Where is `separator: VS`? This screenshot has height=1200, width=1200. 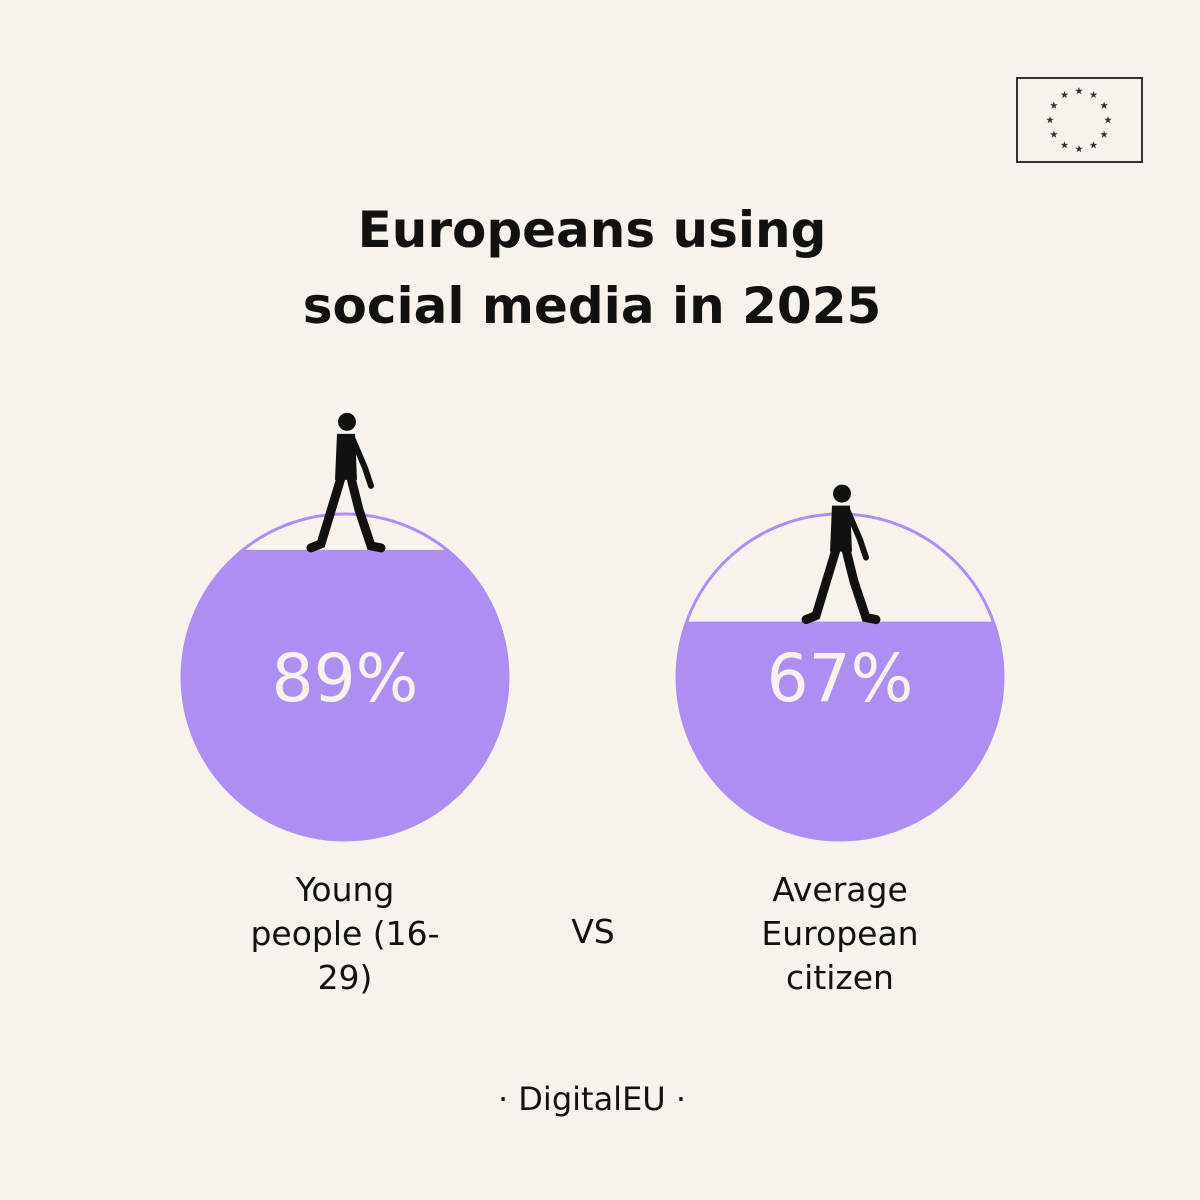
separator: VS is located at coordinates (593, 931).